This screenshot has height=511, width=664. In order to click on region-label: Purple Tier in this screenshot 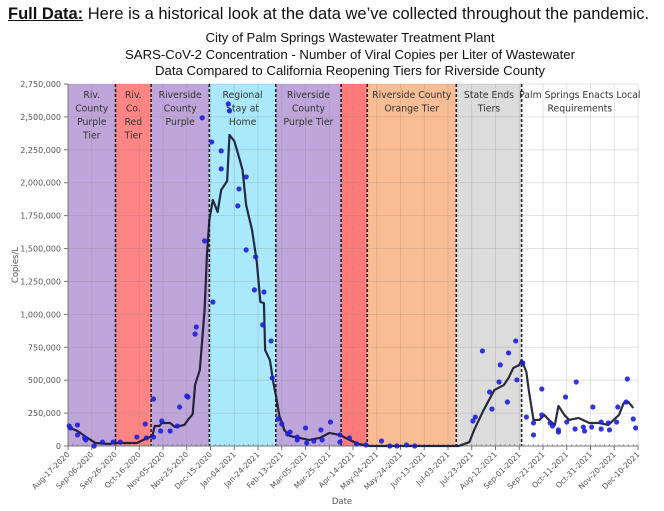, I will do `click(309, 122)`.